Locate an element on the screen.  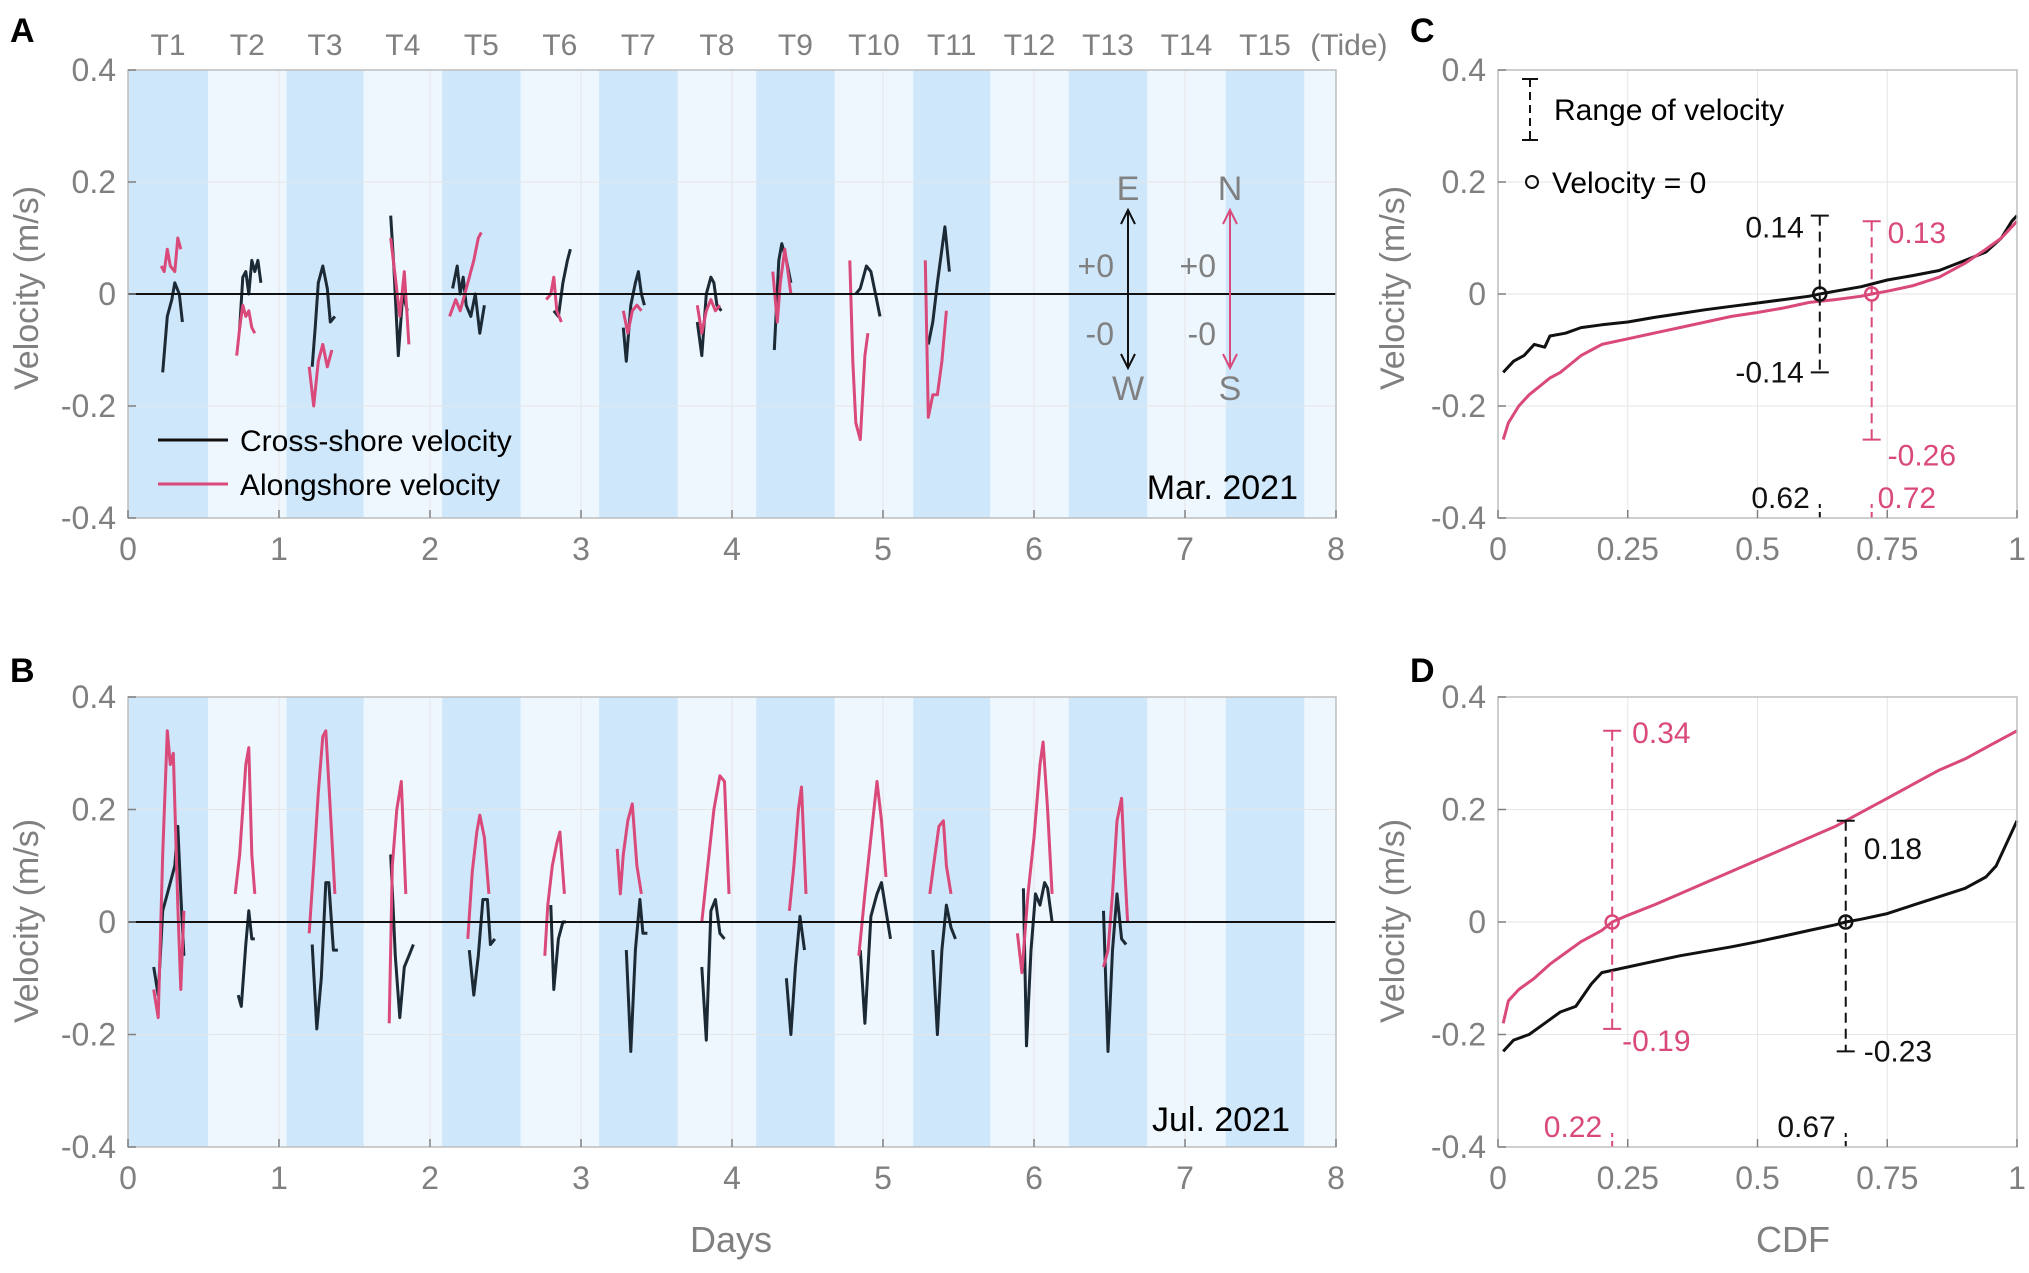
compass-arrowhead-down is located at coordinates (1128, 362).